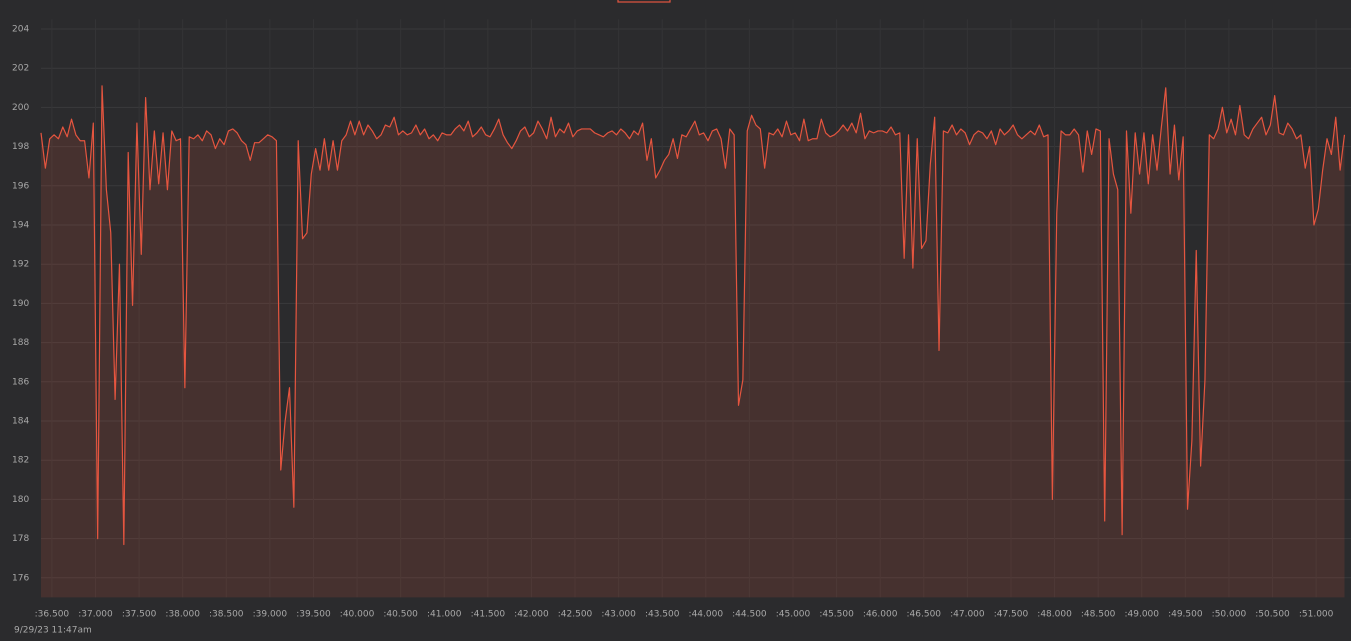  Describe the element at coordinates (139, 615) in the screenshot. I see `x-tick-label: :37.500` at that location.